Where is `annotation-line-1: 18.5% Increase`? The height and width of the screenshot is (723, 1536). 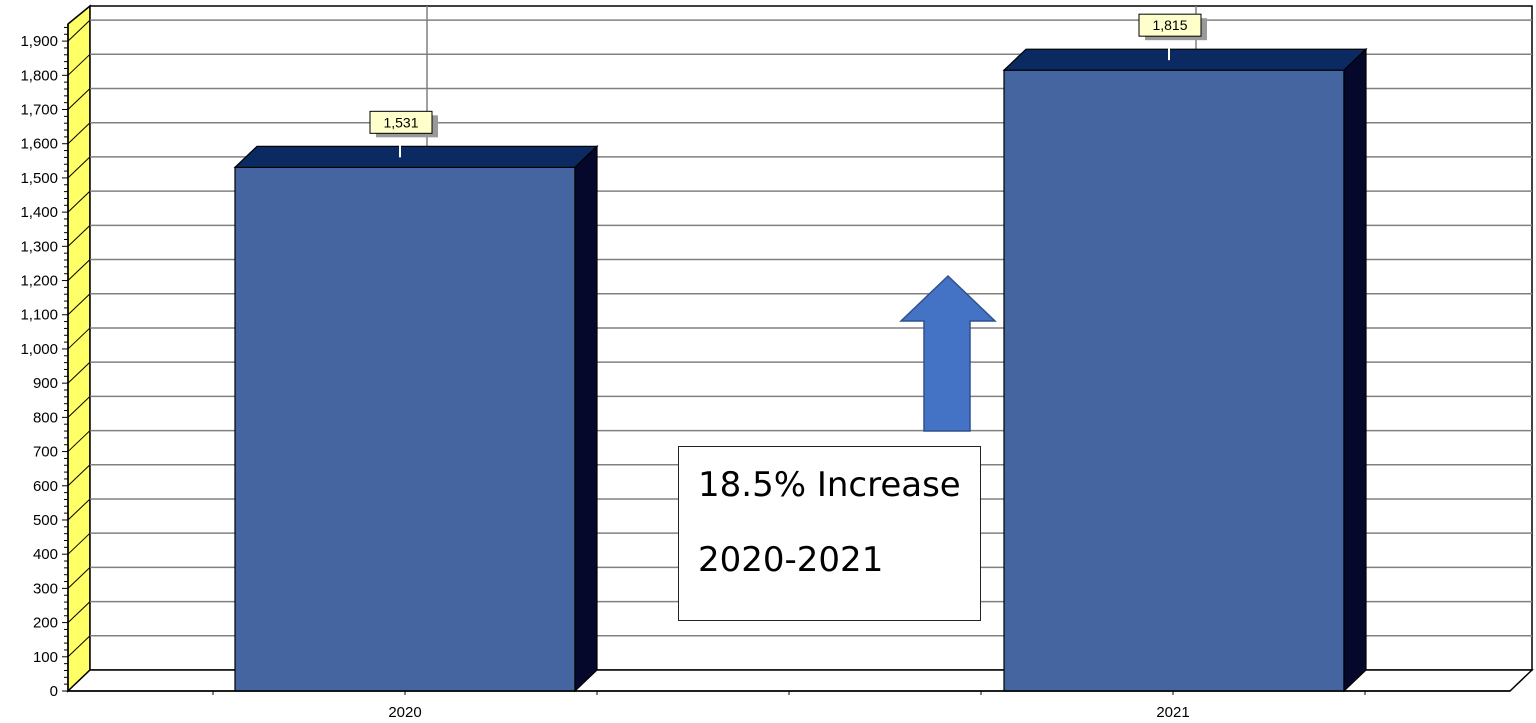 annotation-line-1: 18.5% Increase is located at coordinates (829, 485).